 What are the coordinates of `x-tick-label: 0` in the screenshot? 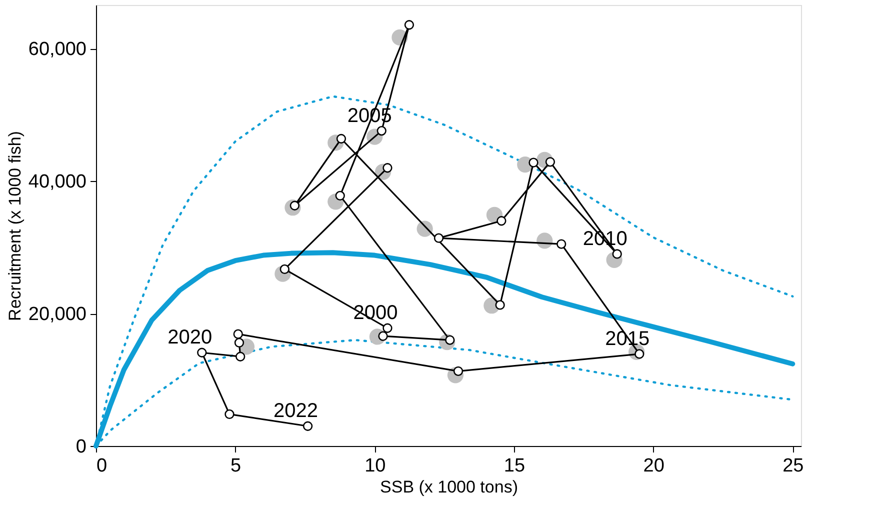 It's located at (102, 466).